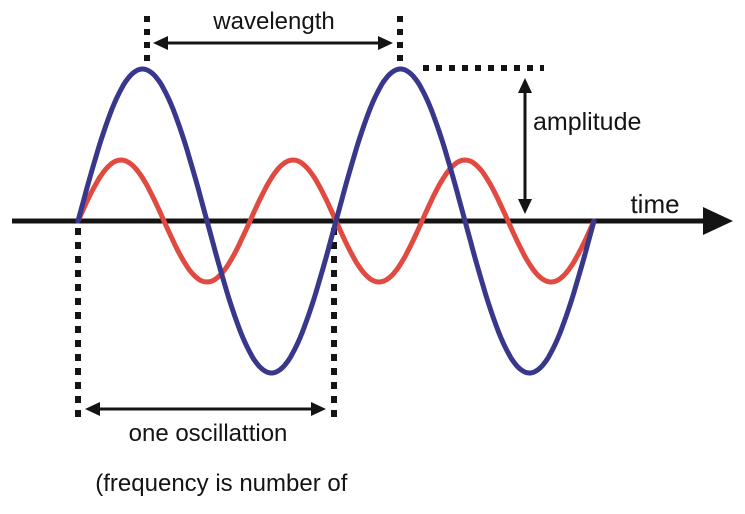 This screenshot has height=514, width=745. I want to click on oscillation-label-line1: one oscillattion, so click(208, 433).